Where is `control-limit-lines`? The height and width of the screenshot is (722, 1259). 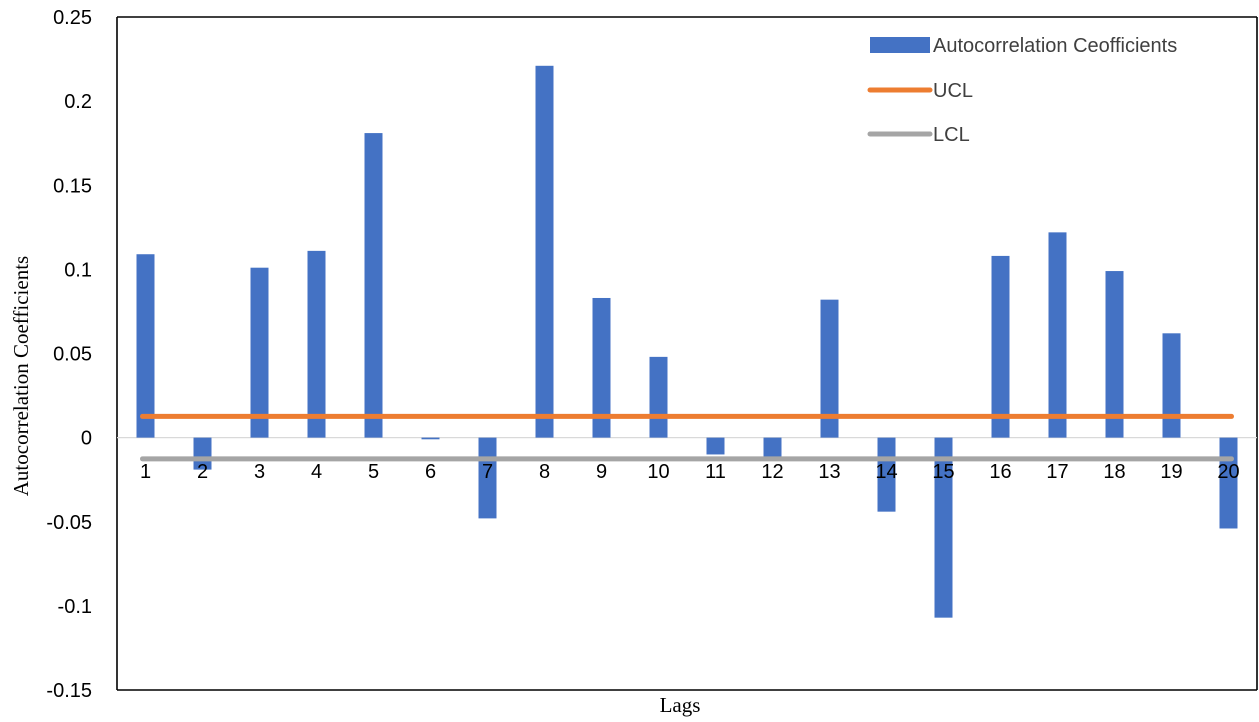 control-limit-lines is located at coordinates (687, 437).